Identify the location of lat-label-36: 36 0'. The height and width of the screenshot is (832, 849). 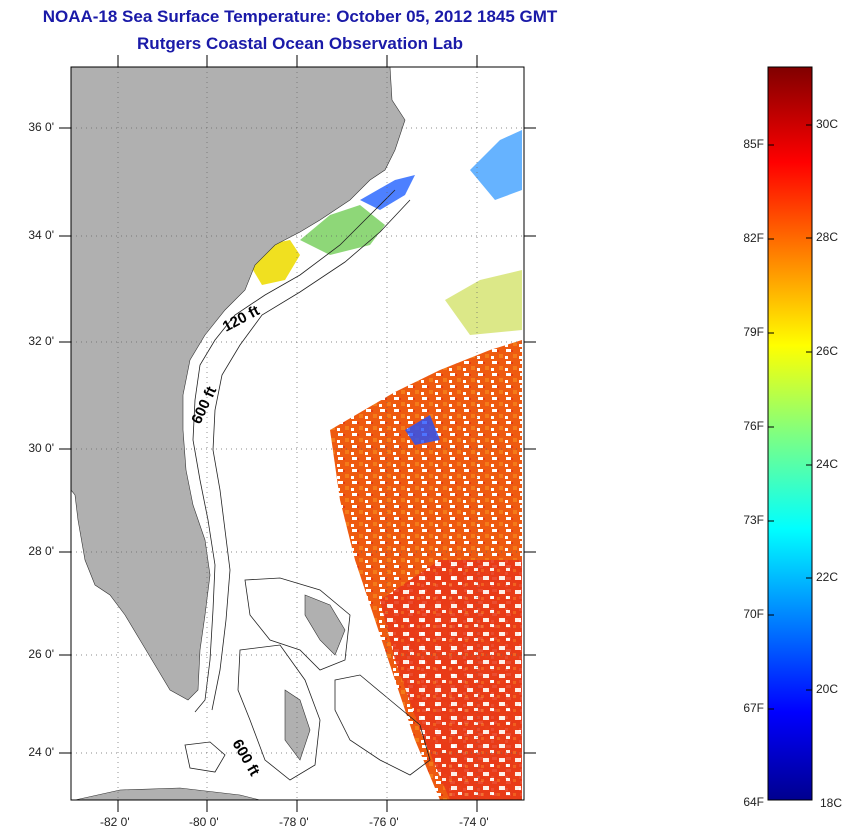
(41, 127).